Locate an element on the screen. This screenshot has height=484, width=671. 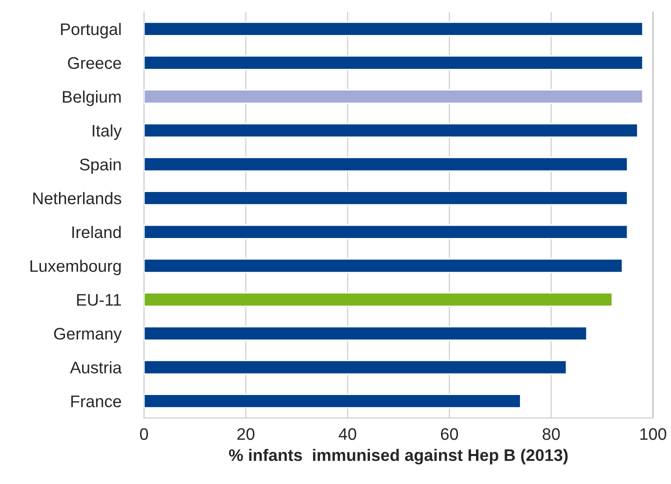
y-tick-label: Austria is located at coordinates (96, 367).